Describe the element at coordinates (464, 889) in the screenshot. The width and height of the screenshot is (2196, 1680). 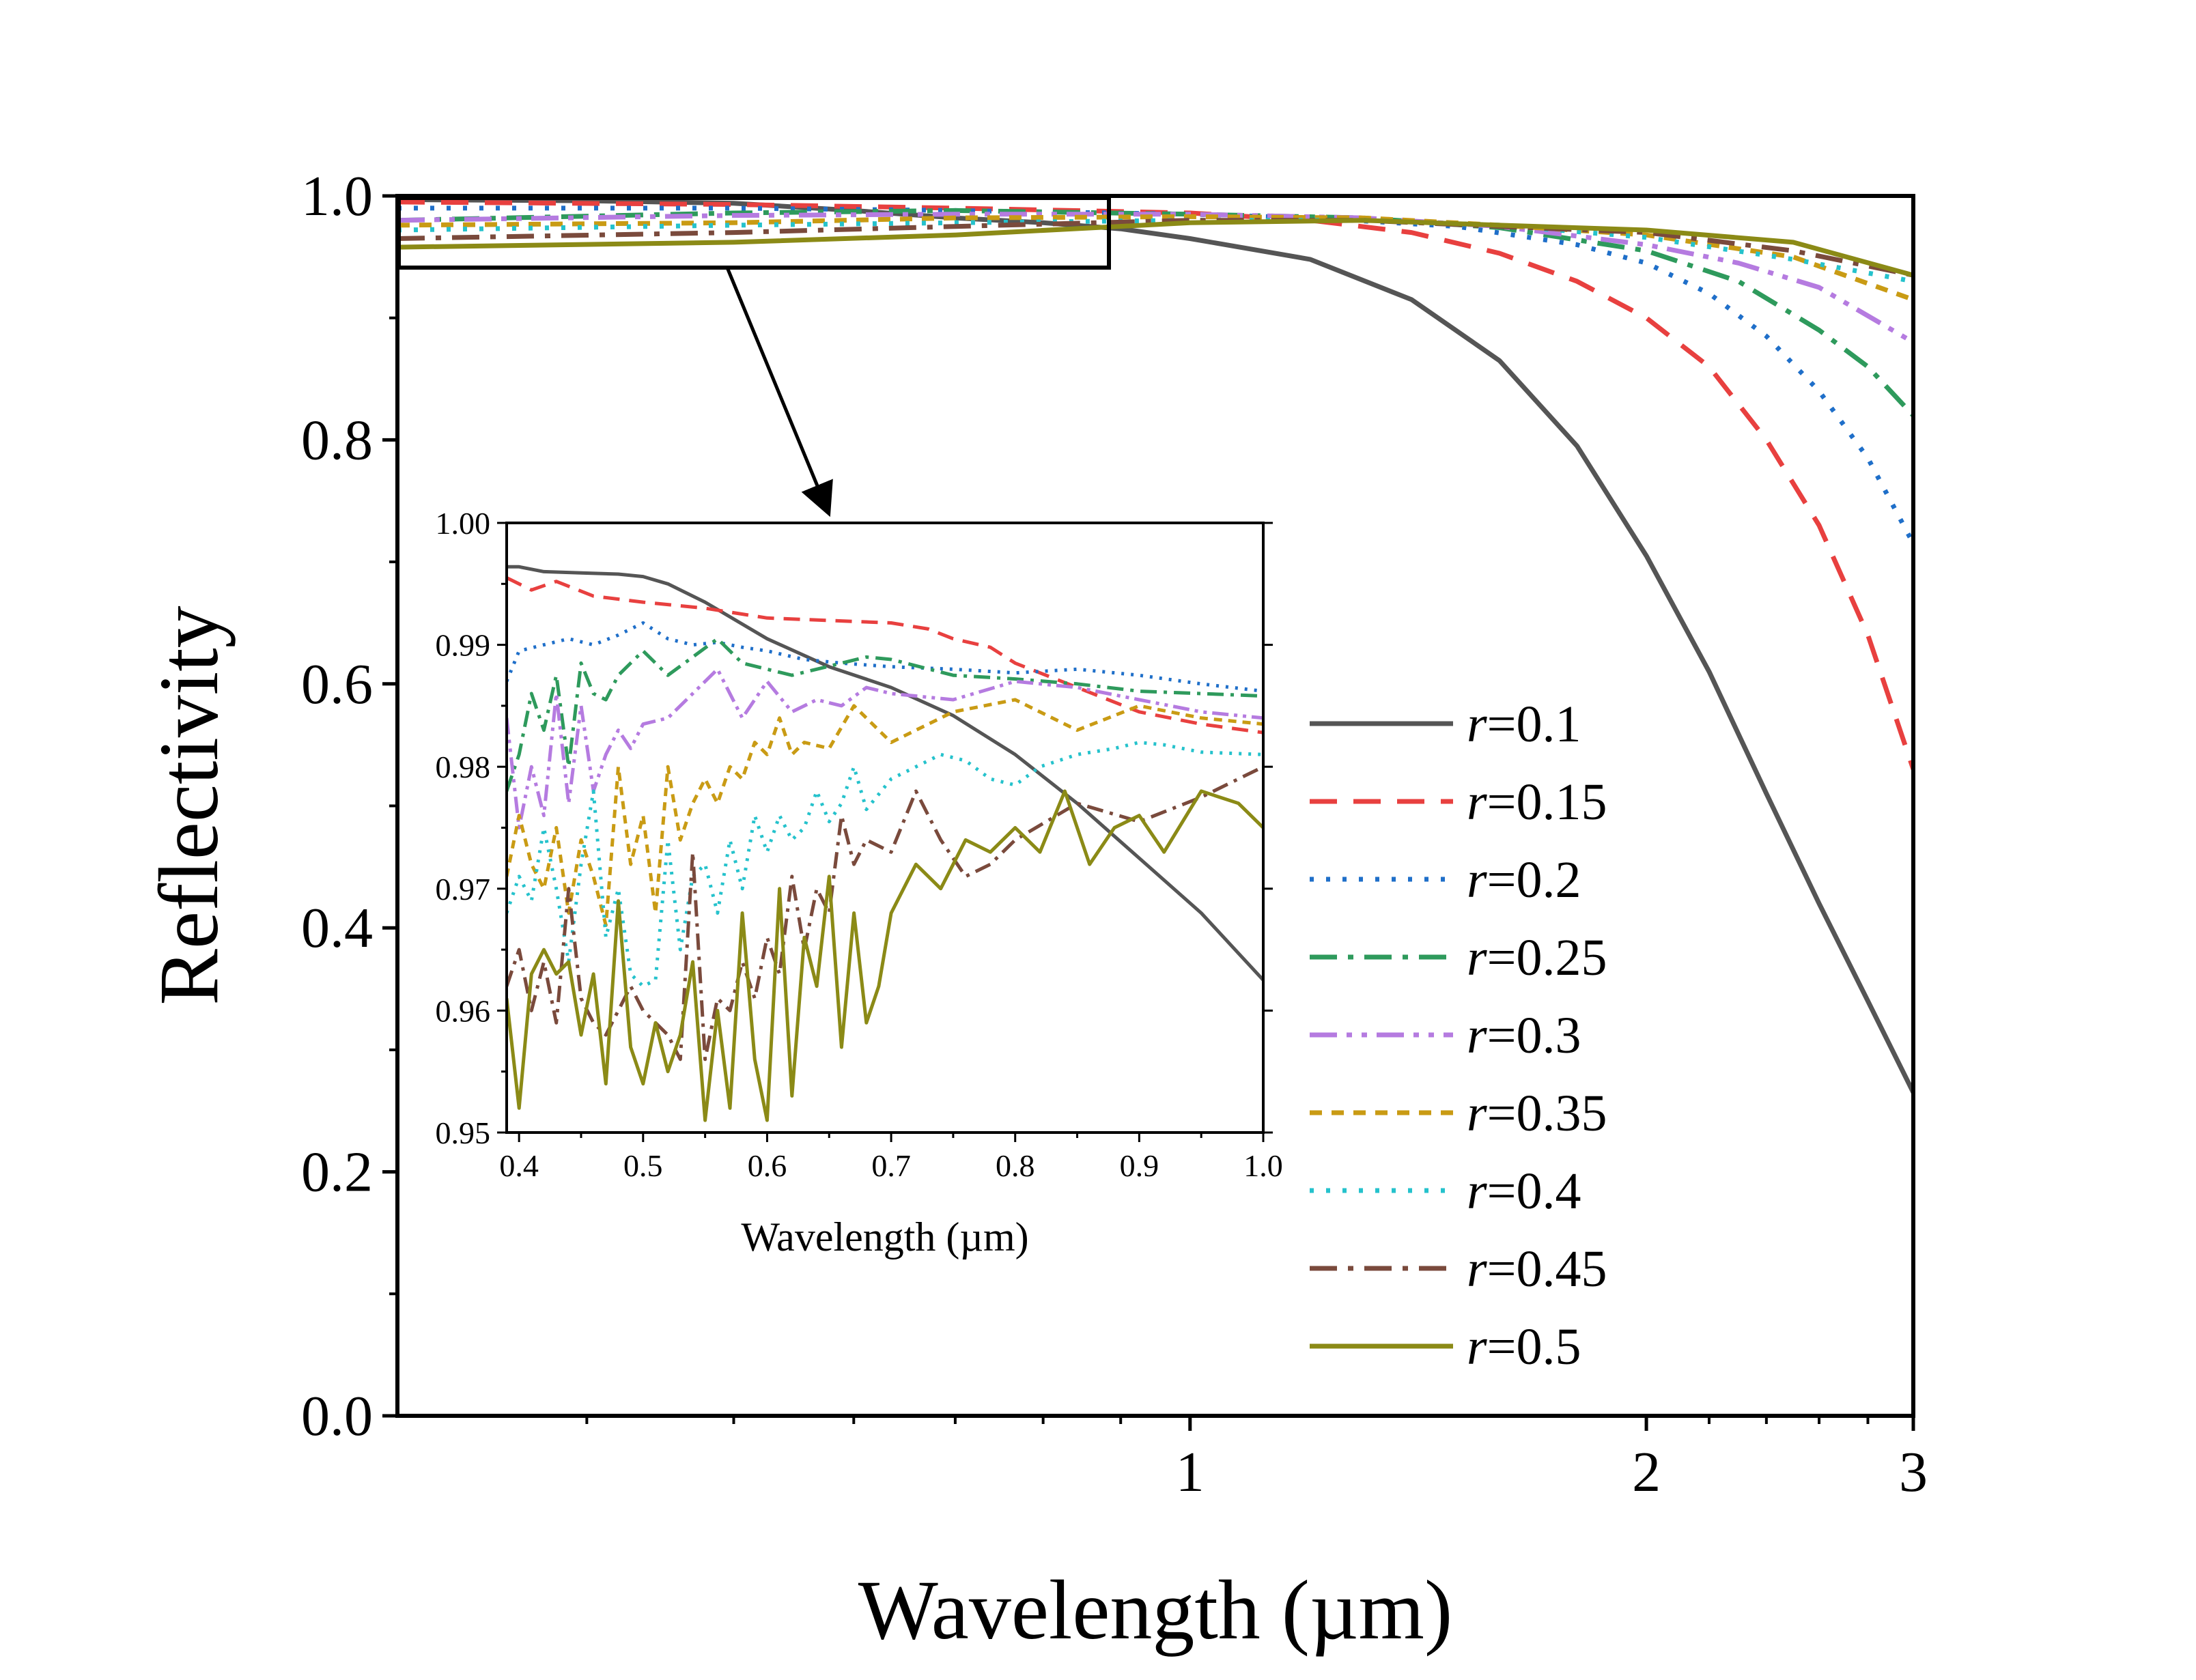
I see `inset-y-tick-label: 0.97` at that location.